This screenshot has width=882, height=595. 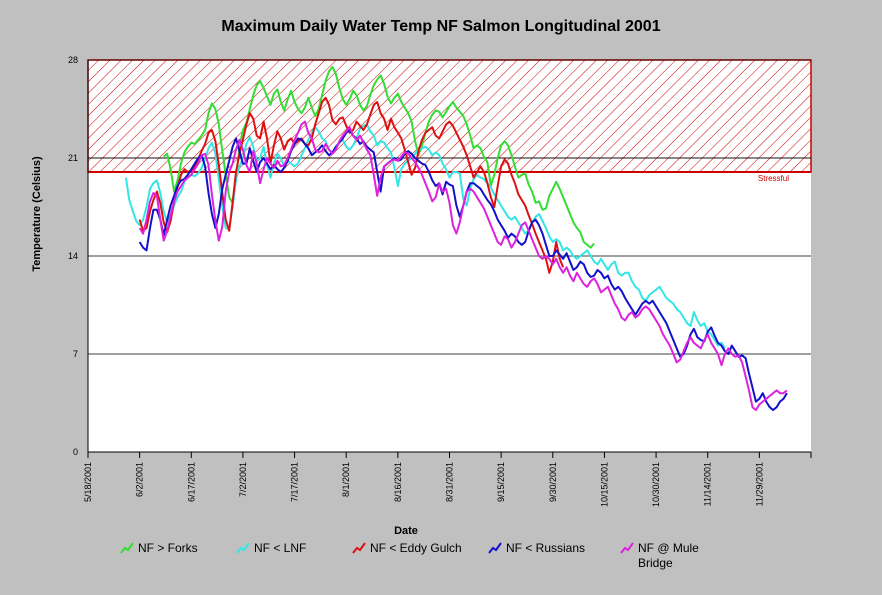 I want to click on legend-label: NF @ Mule Bridge, so click(x=668, y=555).